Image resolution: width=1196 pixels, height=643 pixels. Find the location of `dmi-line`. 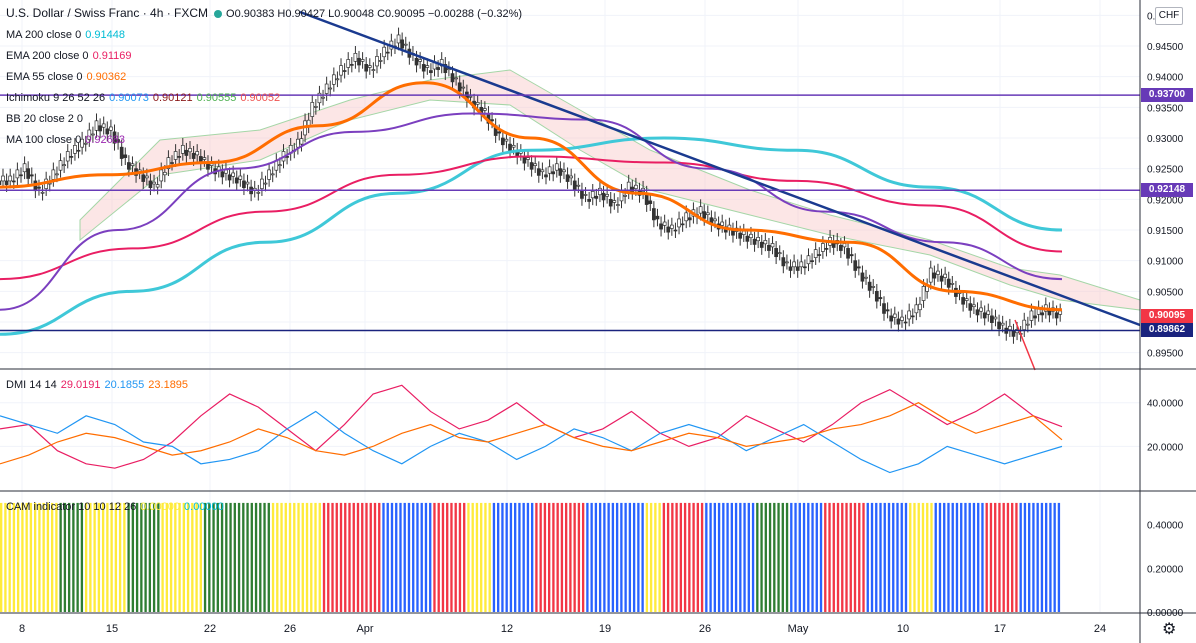

dmi-line is located at coordinates (531, 442).